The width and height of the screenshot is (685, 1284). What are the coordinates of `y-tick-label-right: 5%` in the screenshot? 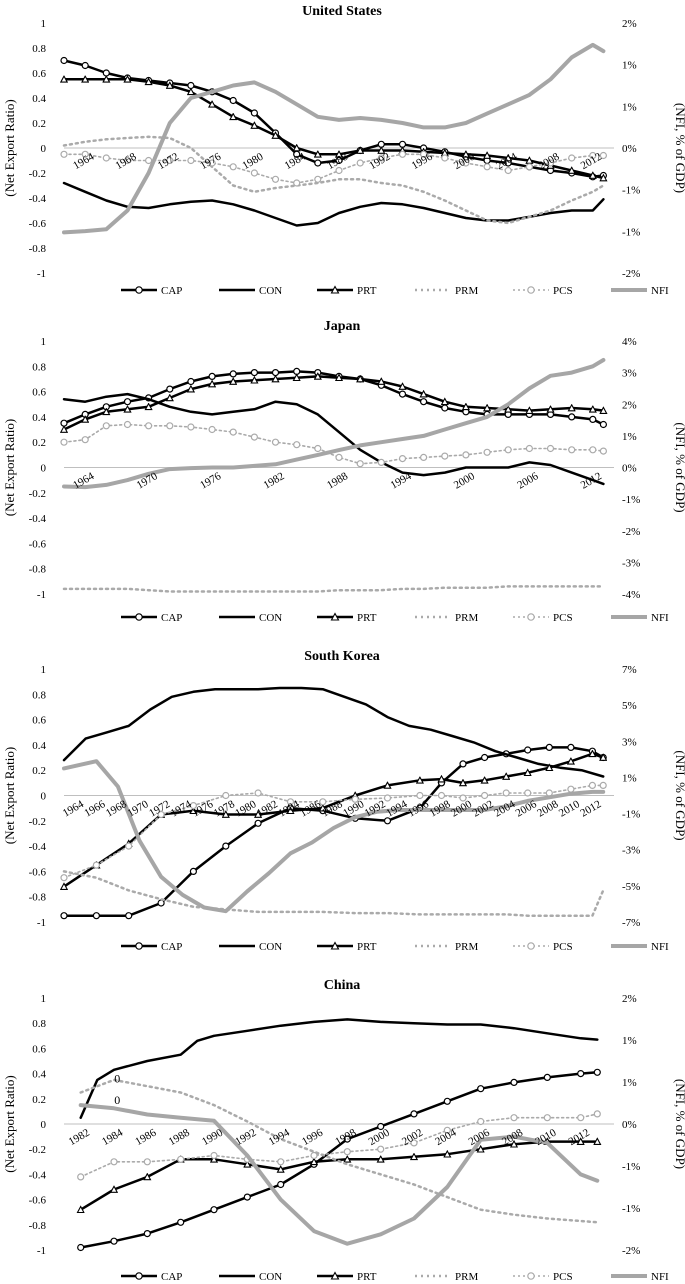 It's located at (629, 706).